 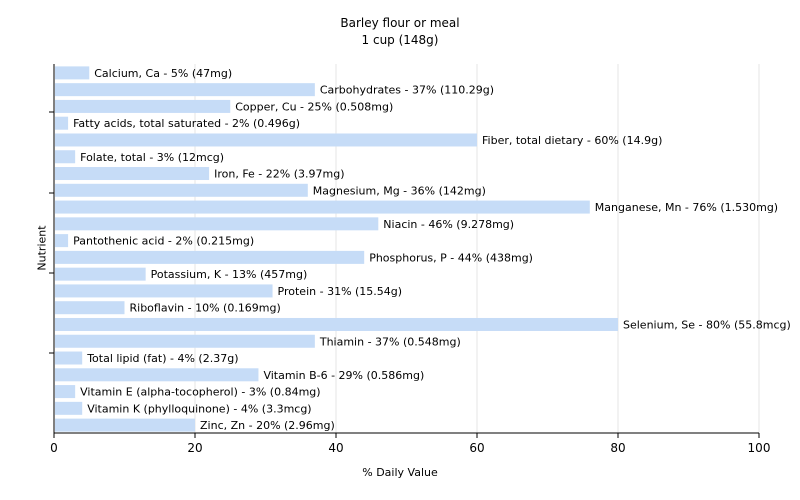 I want to click on x-tick-label: 60, so click(x=476, y=448).